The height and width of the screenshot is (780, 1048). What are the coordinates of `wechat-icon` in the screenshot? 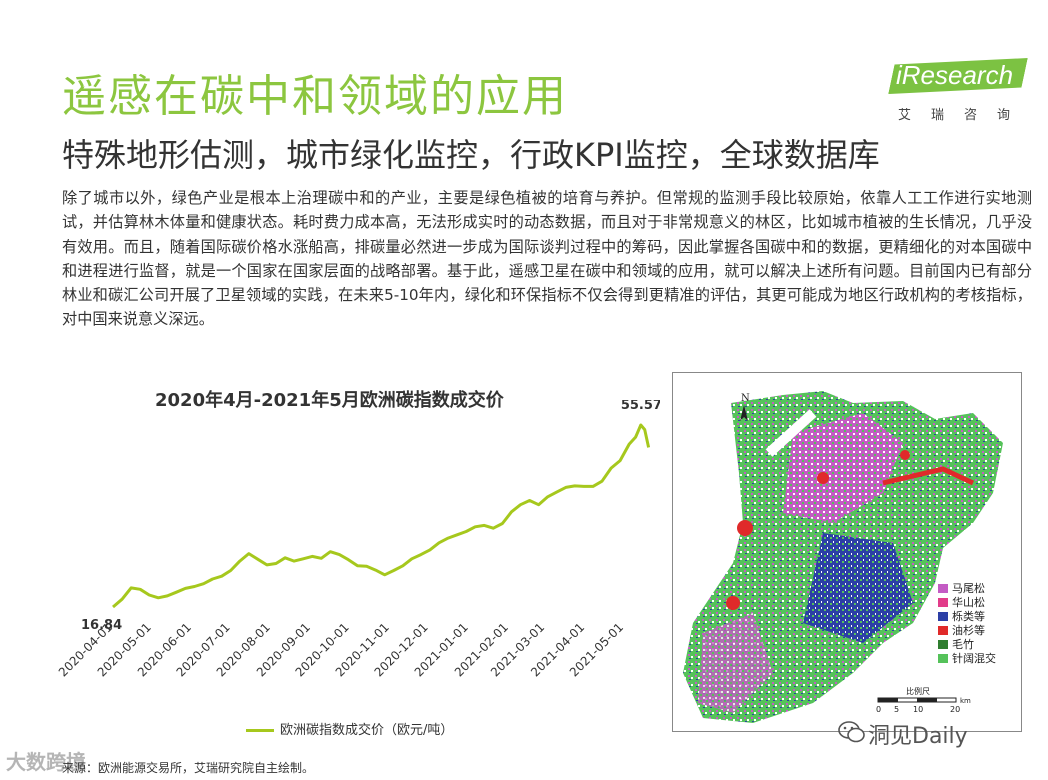 It's located at (851, 732).